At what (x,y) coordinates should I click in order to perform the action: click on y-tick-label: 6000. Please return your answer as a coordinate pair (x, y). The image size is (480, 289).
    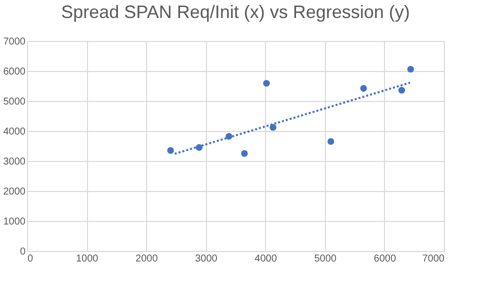
    Looking at the image, I should click on (14, 72).